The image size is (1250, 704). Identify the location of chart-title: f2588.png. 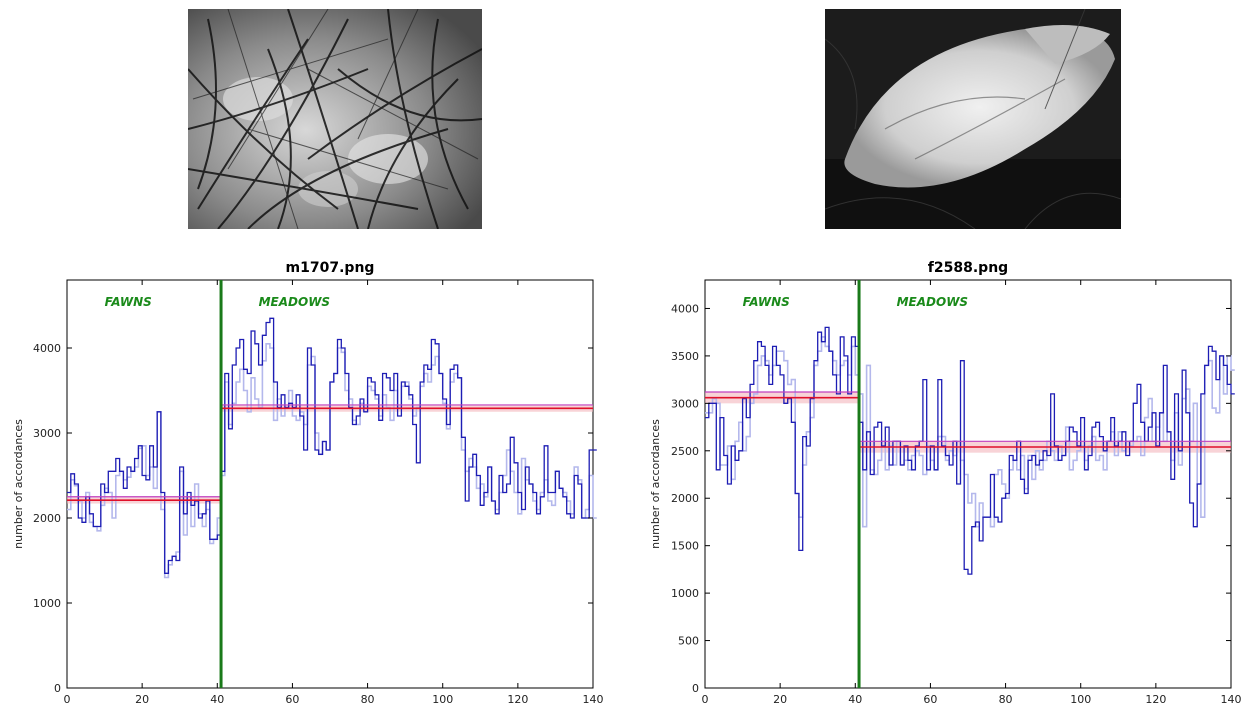
(968, 268).